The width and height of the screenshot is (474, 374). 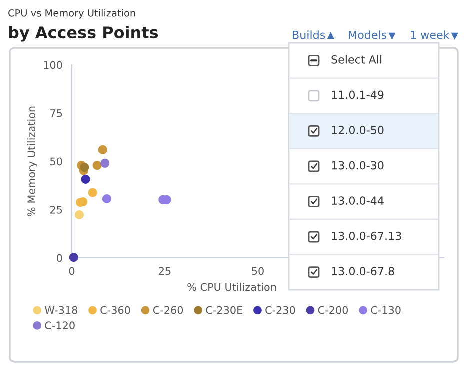 I want to click on x-axis-title: % CPU Utilization, so click(x=232, y=287).